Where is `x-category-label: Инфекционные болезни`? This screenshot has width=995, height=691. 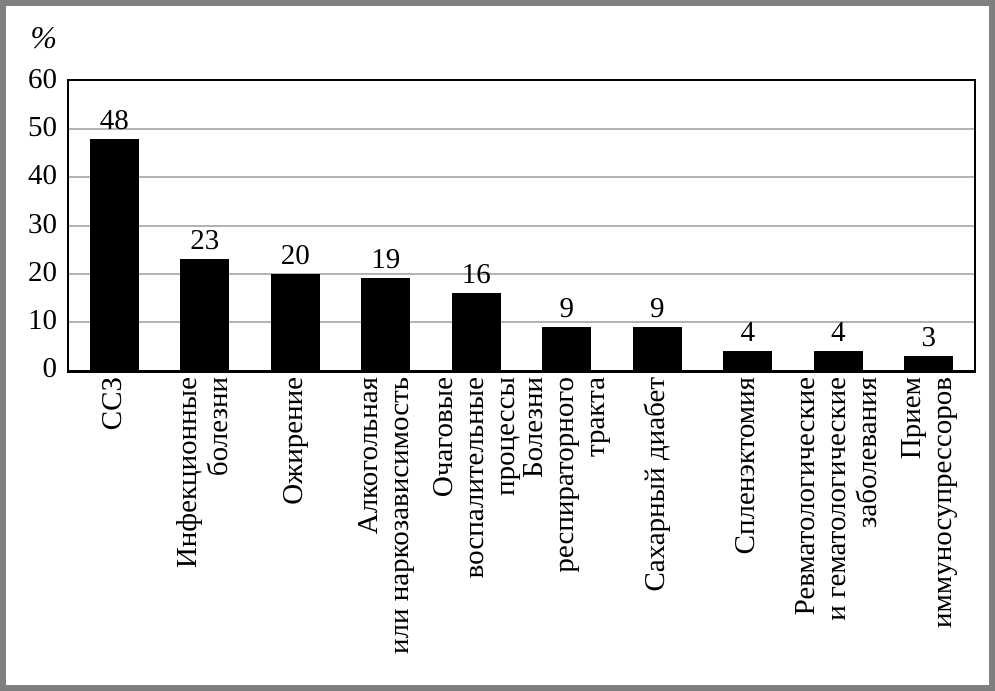 x-category-label: Инфекционные болезни is located at coordinates (202, 527).